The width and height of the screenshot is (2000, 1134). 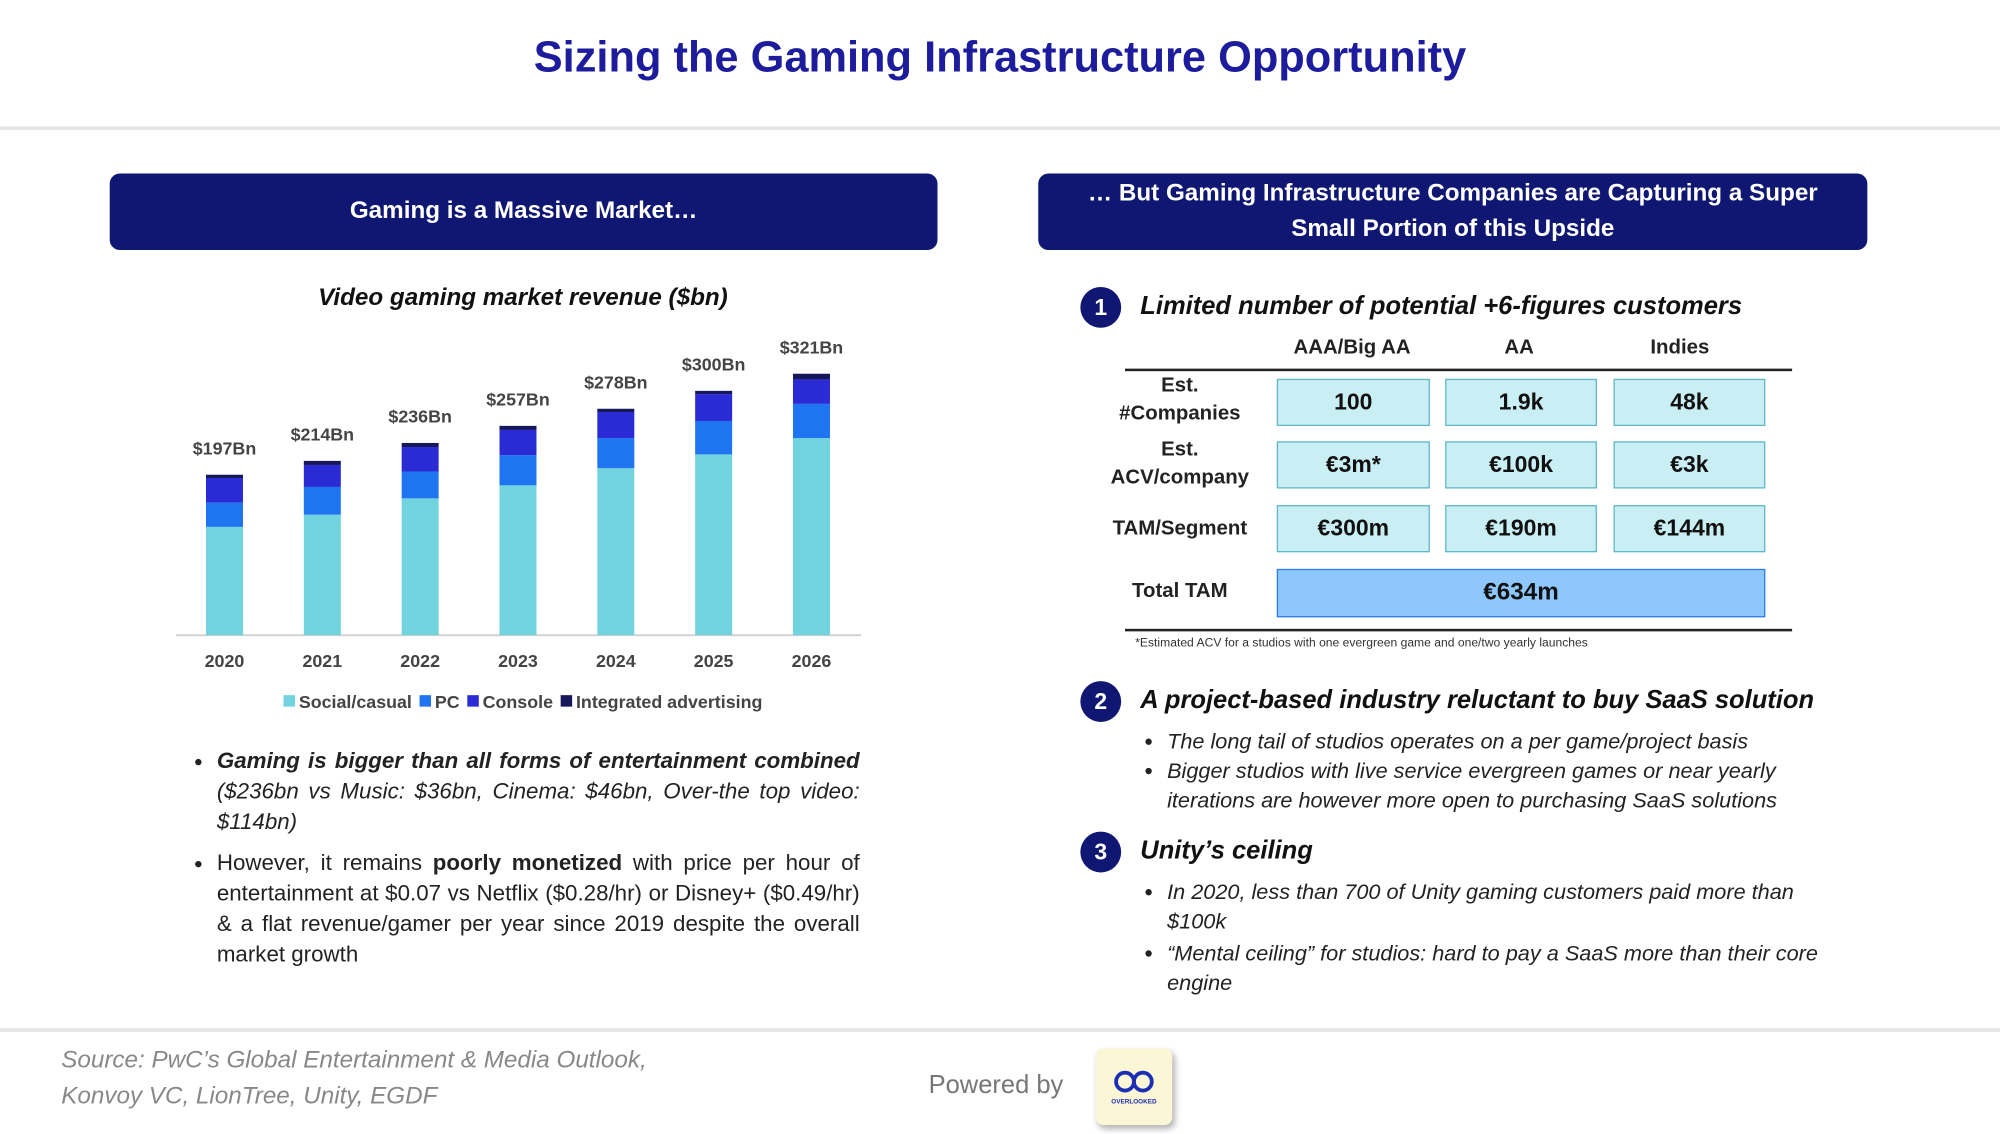 What do you see at coordinates (811, 347) in the screenshot?
I see `total-label: $321Bn` at bounding box center [811, 347].